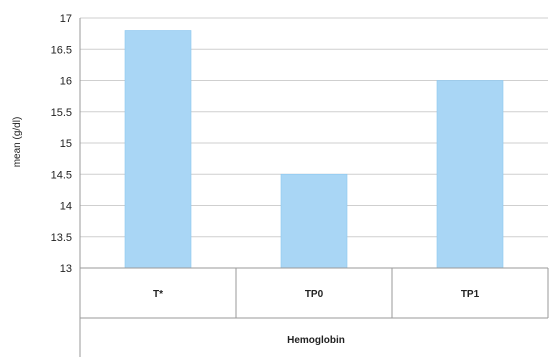 The image size is (550, 359). Describe the element at coordinates (66, 207) in the screenshot. I see `y-tick-label: 14` at that location.